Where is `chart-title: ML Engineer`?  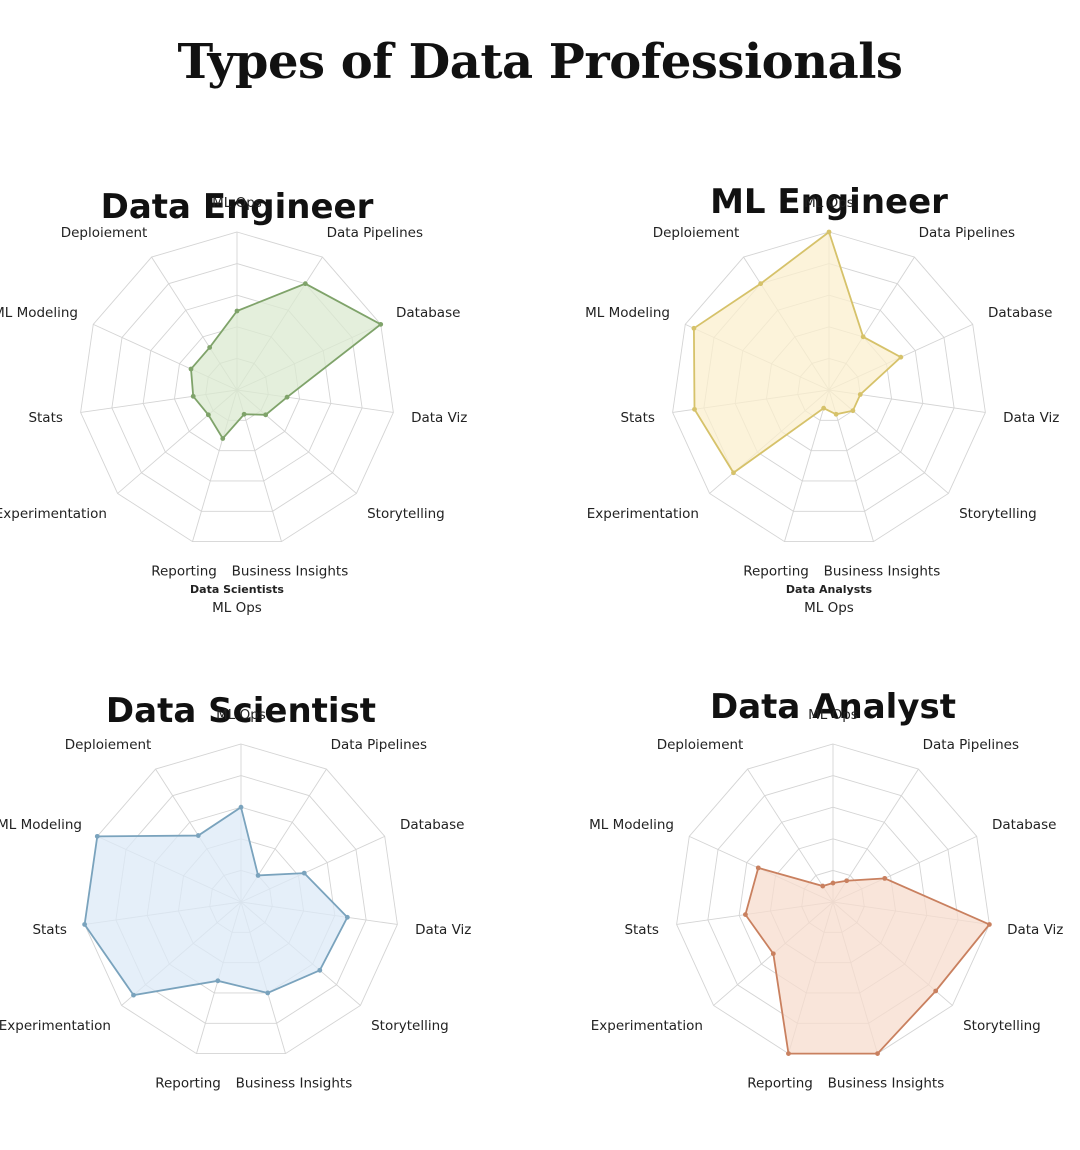
chart-title: ML Engineer is located at coordinates (829, 202).